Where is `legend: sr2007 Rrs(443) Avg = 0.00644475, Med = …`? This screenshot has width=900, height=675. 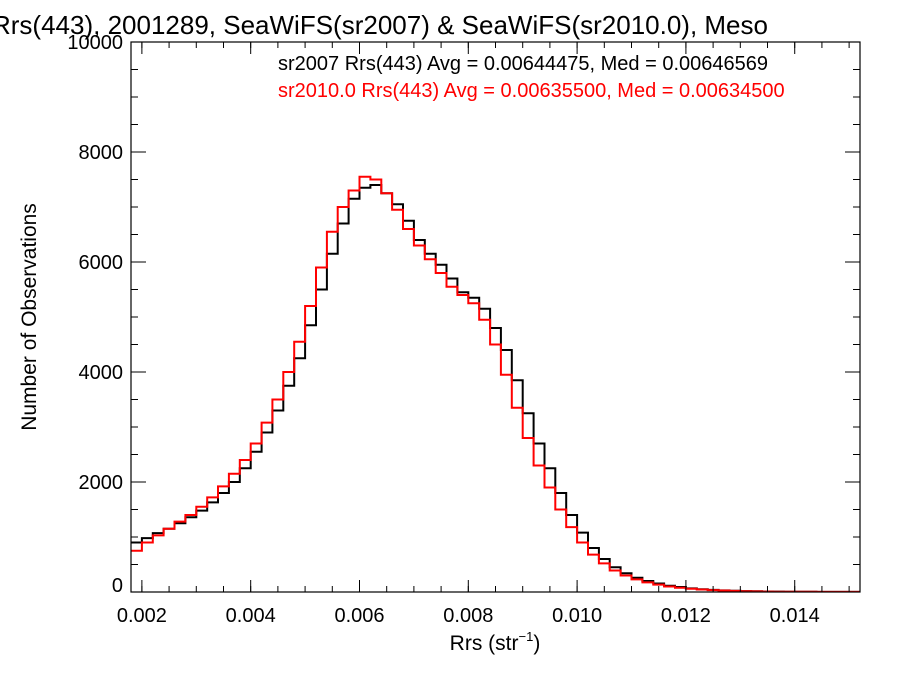 legend: sr2007 Rrs(443) Avg = 0.00644475, Med = … is located at coordinates (531, 77).